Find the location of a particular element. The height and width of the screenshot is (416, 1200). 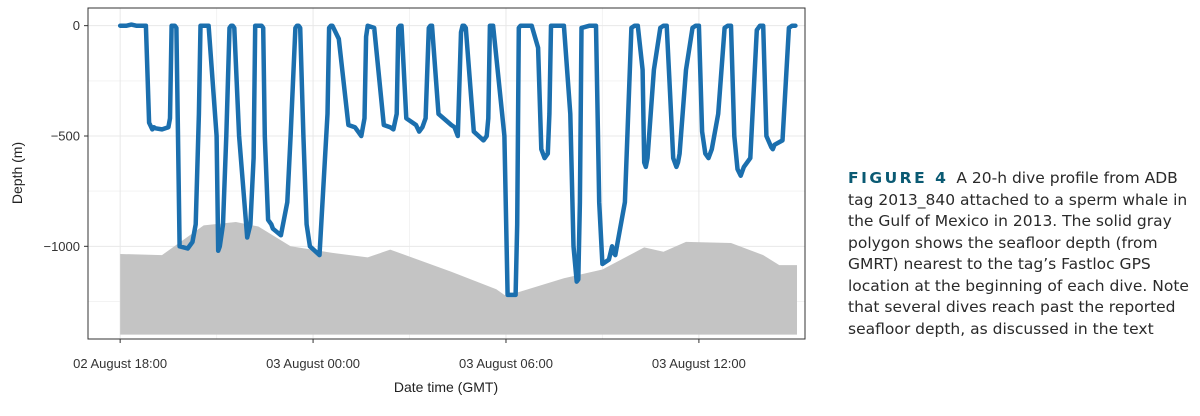

y-tick-label: −500 is located at coordinates (65, 135).